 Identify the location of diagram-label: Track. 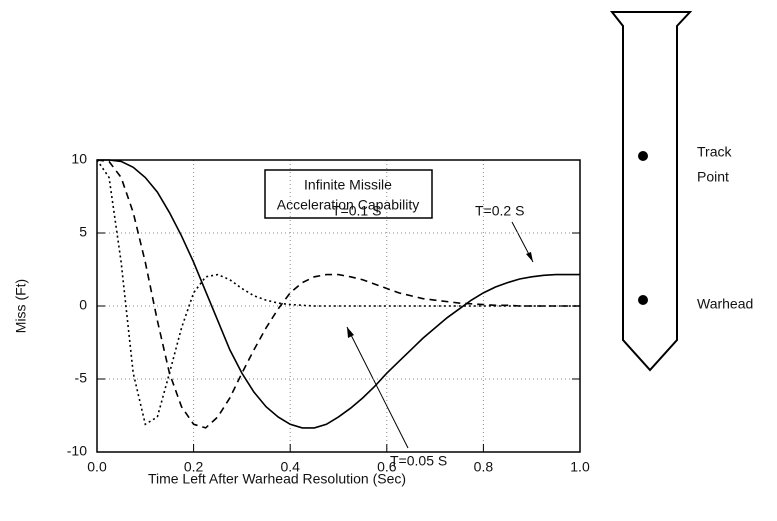
(714, 152).